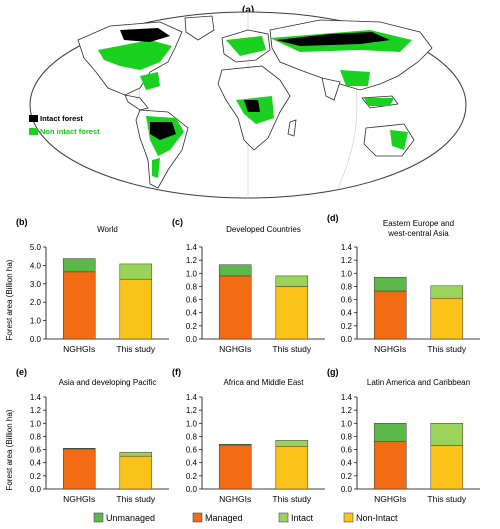  What do you see at coordinates (418, 382) in the screenshot?
I see `chart-title: Latin America and Caribbean` at bounding box center [418, 382].